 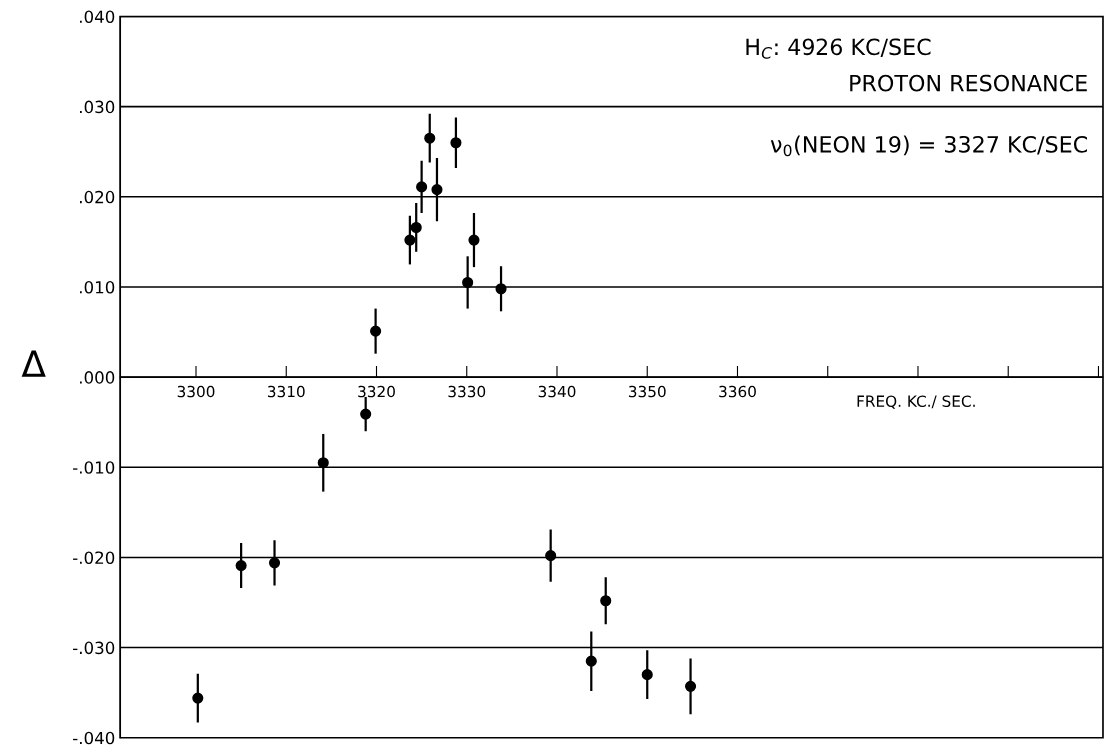 I want to click on y-tick-label: .000, so click(x=97, y=377).